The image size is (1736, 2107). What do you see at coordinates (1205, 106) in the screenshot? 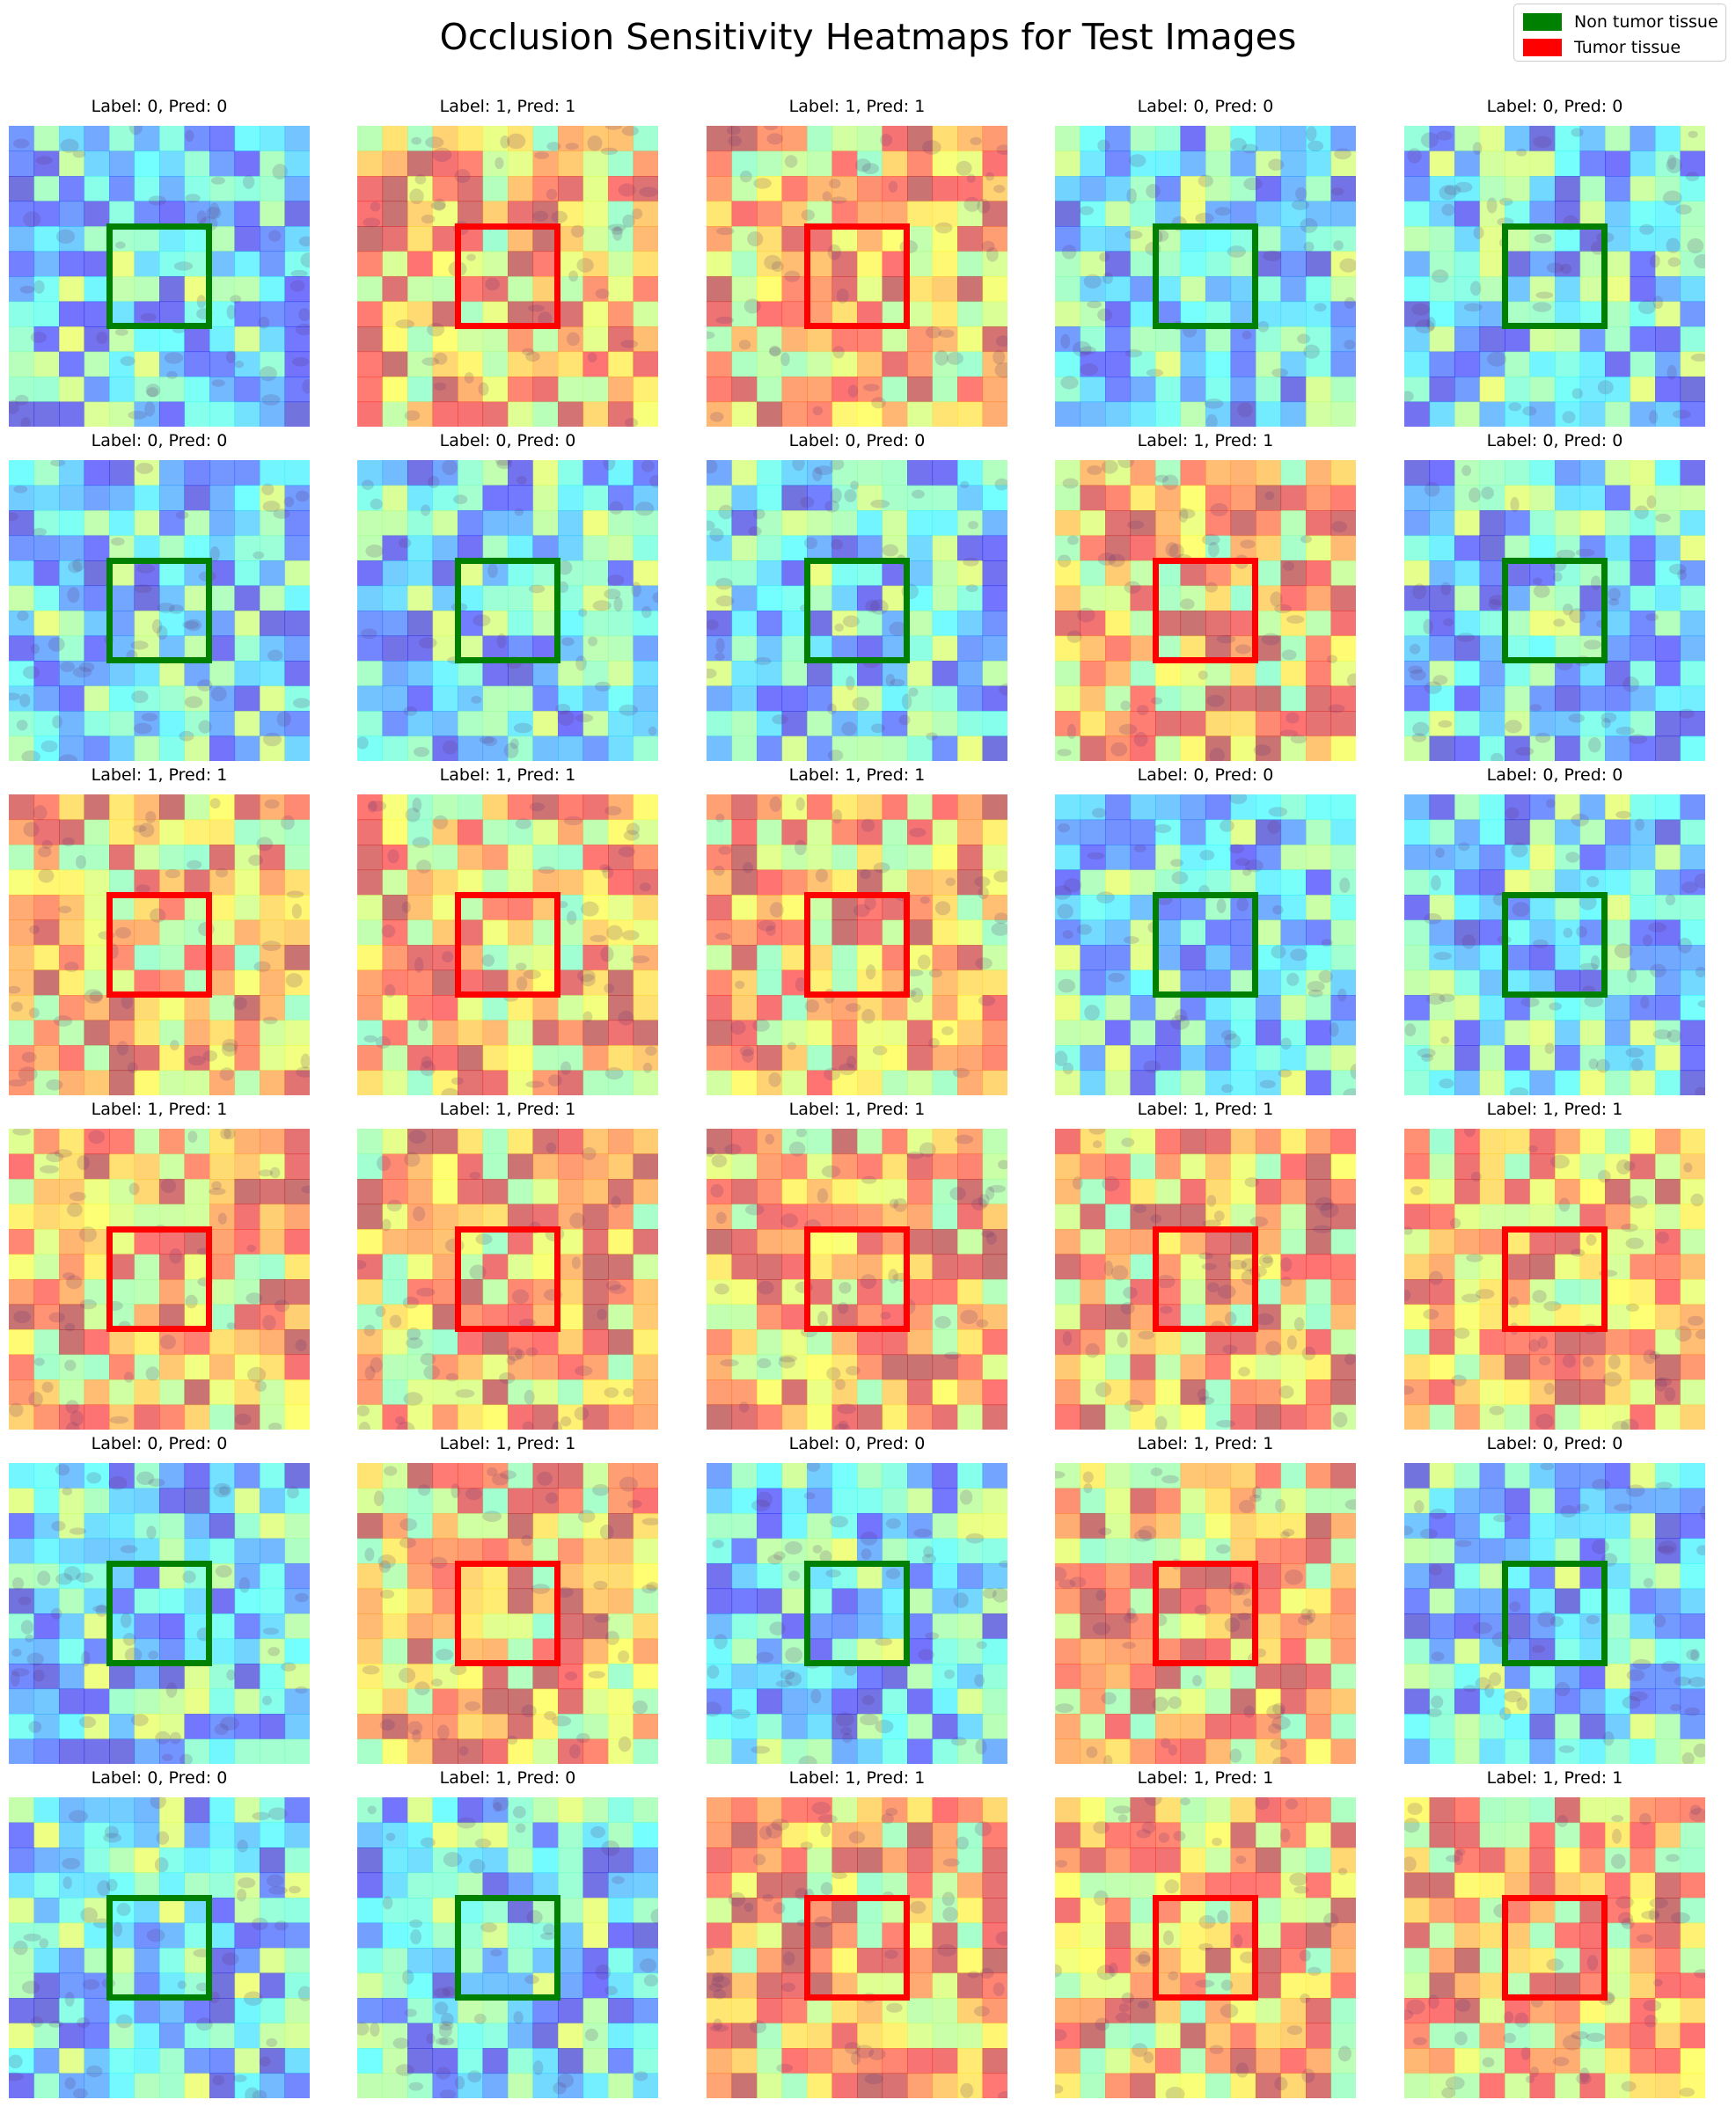
I see `panel-title: Label: 0, Pred: 0` at bounding box center [1205, 106].